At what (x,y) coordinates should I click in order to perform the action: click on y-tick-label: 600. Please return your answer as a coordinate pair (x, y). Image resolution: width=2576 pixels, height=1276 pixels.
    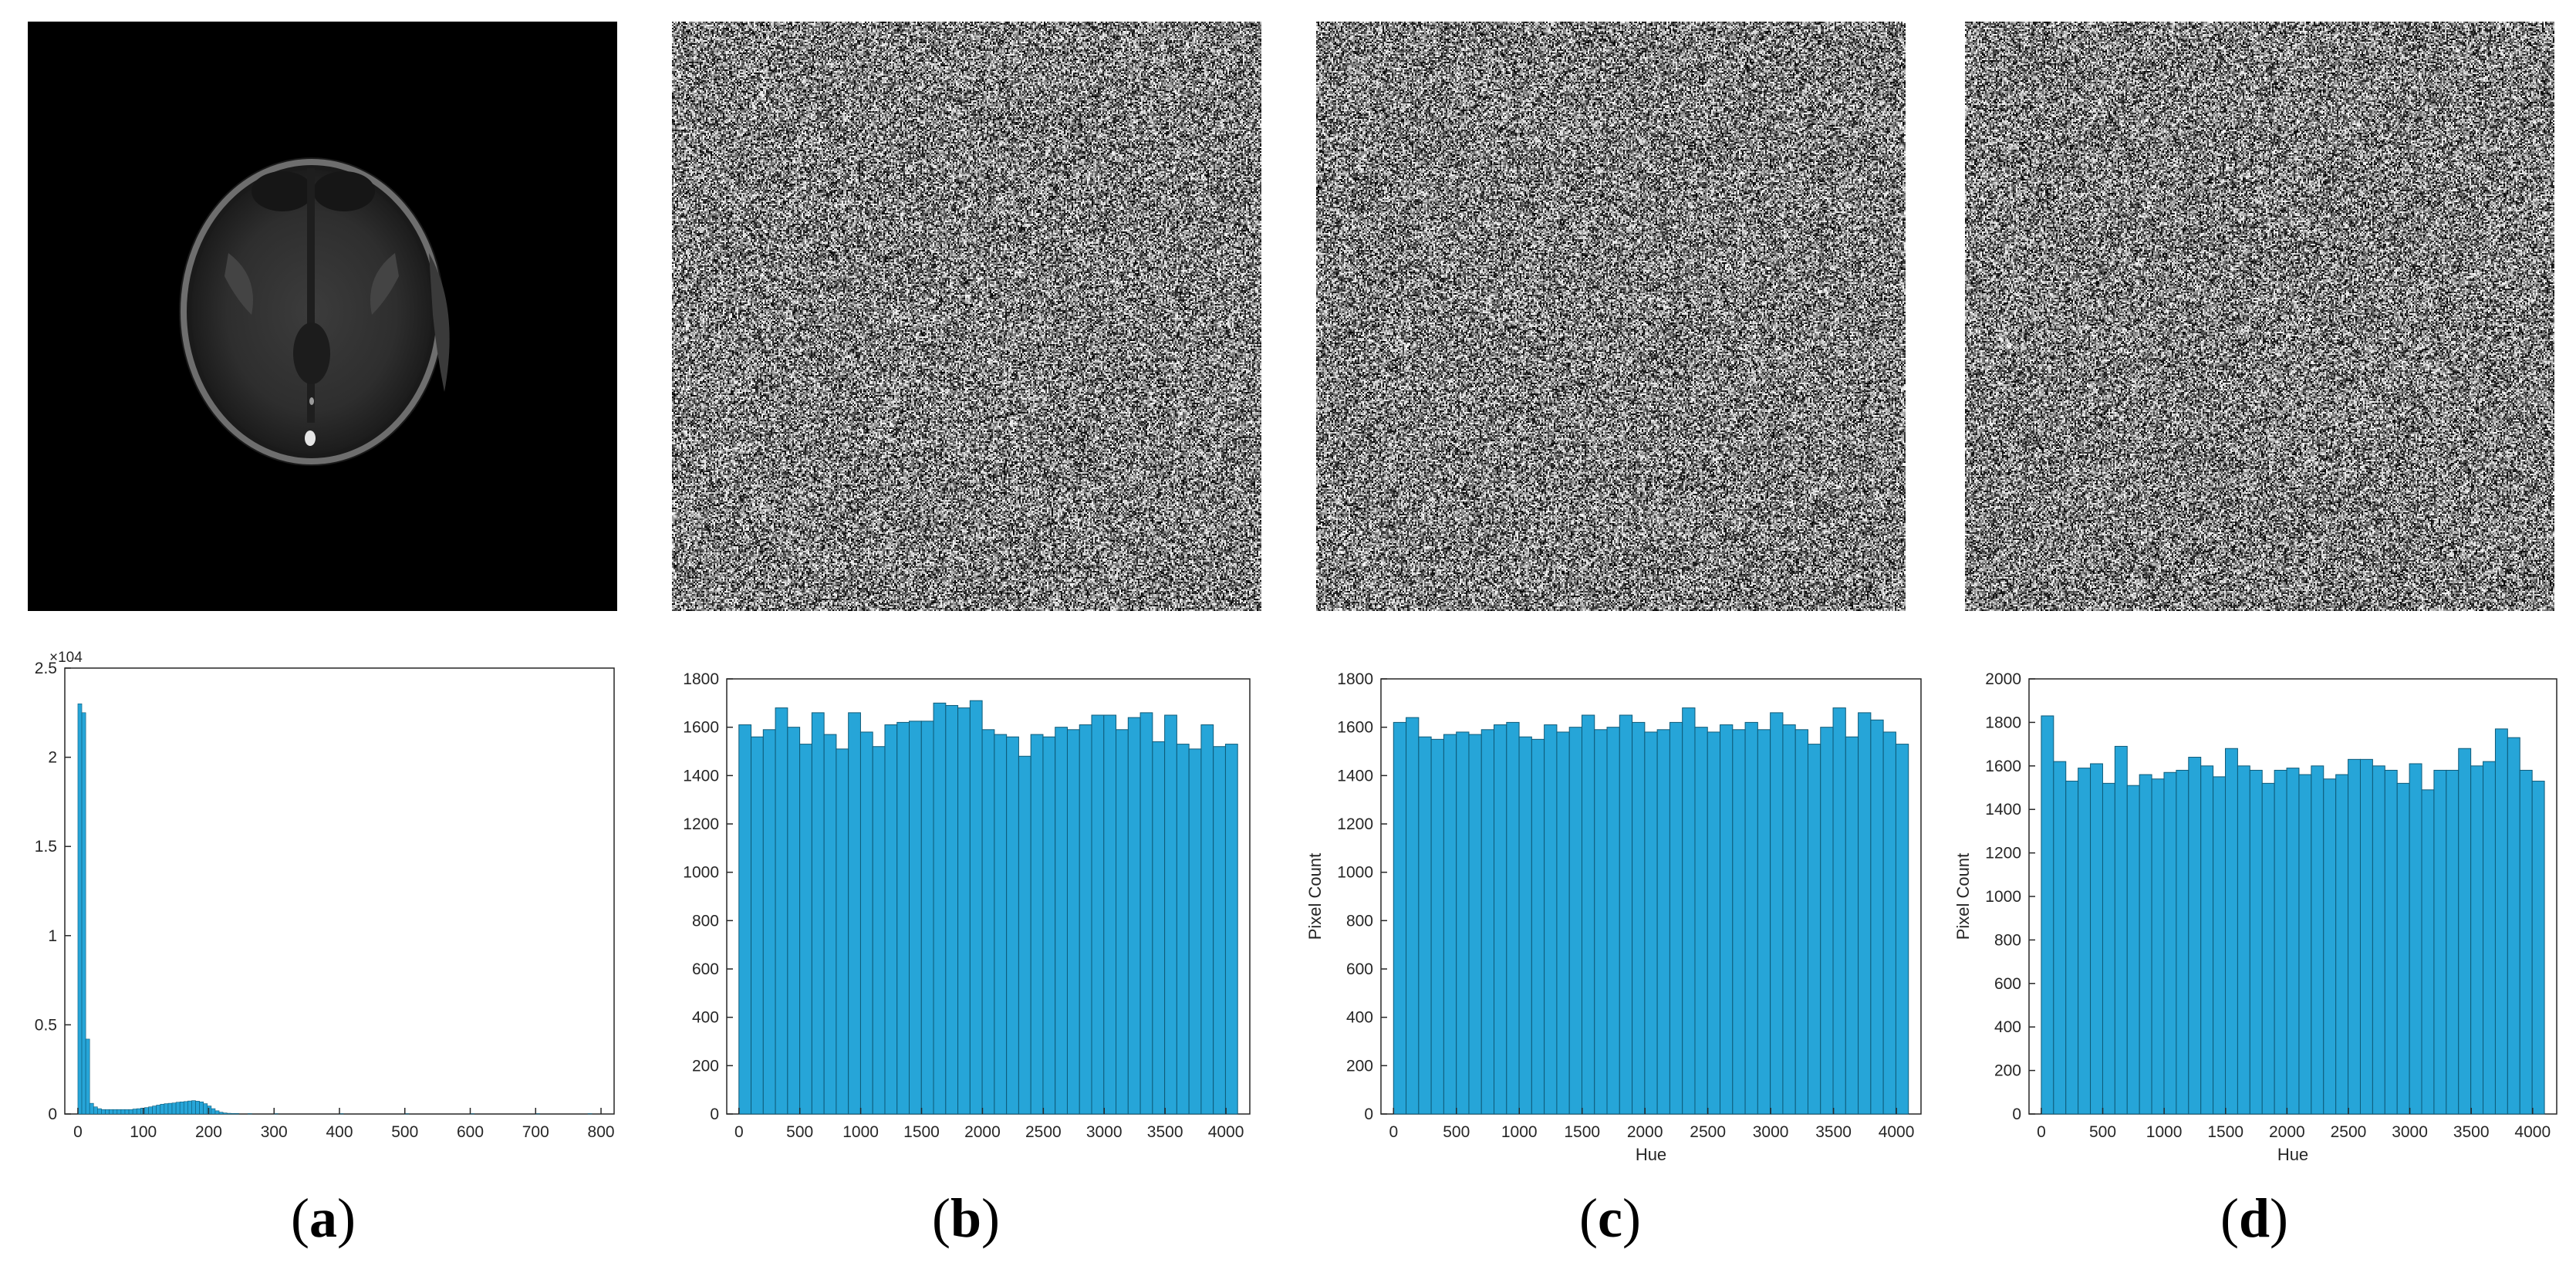
    Looking at the image, I should click on (2007, 984).